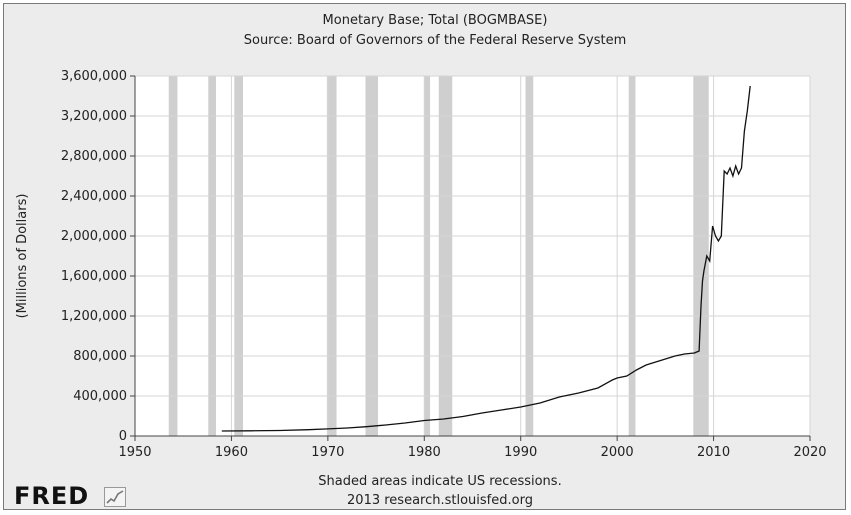 Image resolution: width=851 pixels, height=515 pixels. What do you see at coordinates (134, 452) in the screenshot?
I see `x-tick-label: 1950` at bounding box center [134, 452].